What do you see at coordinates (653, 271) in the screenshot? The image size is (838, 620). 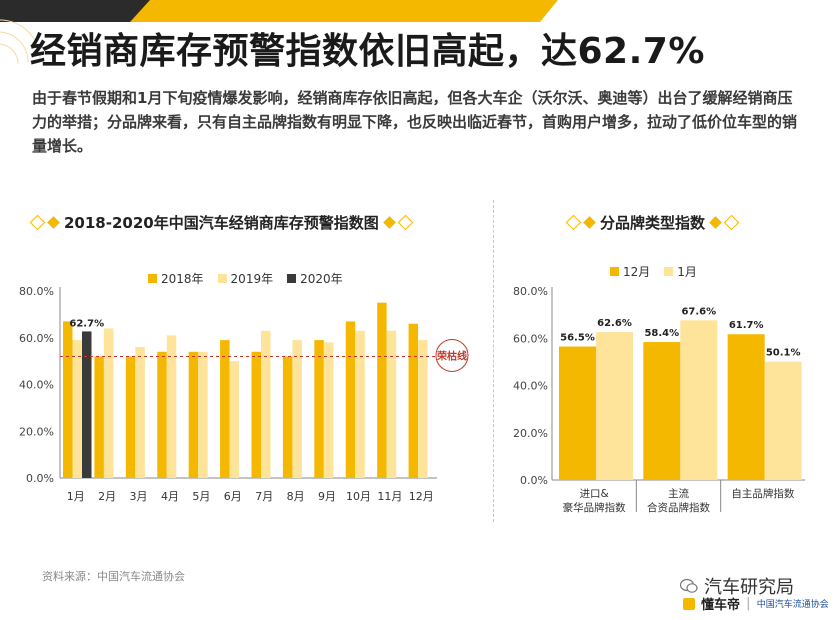 I see `right-chart-legend: 12月 1月` at bounding box center [653, 271].